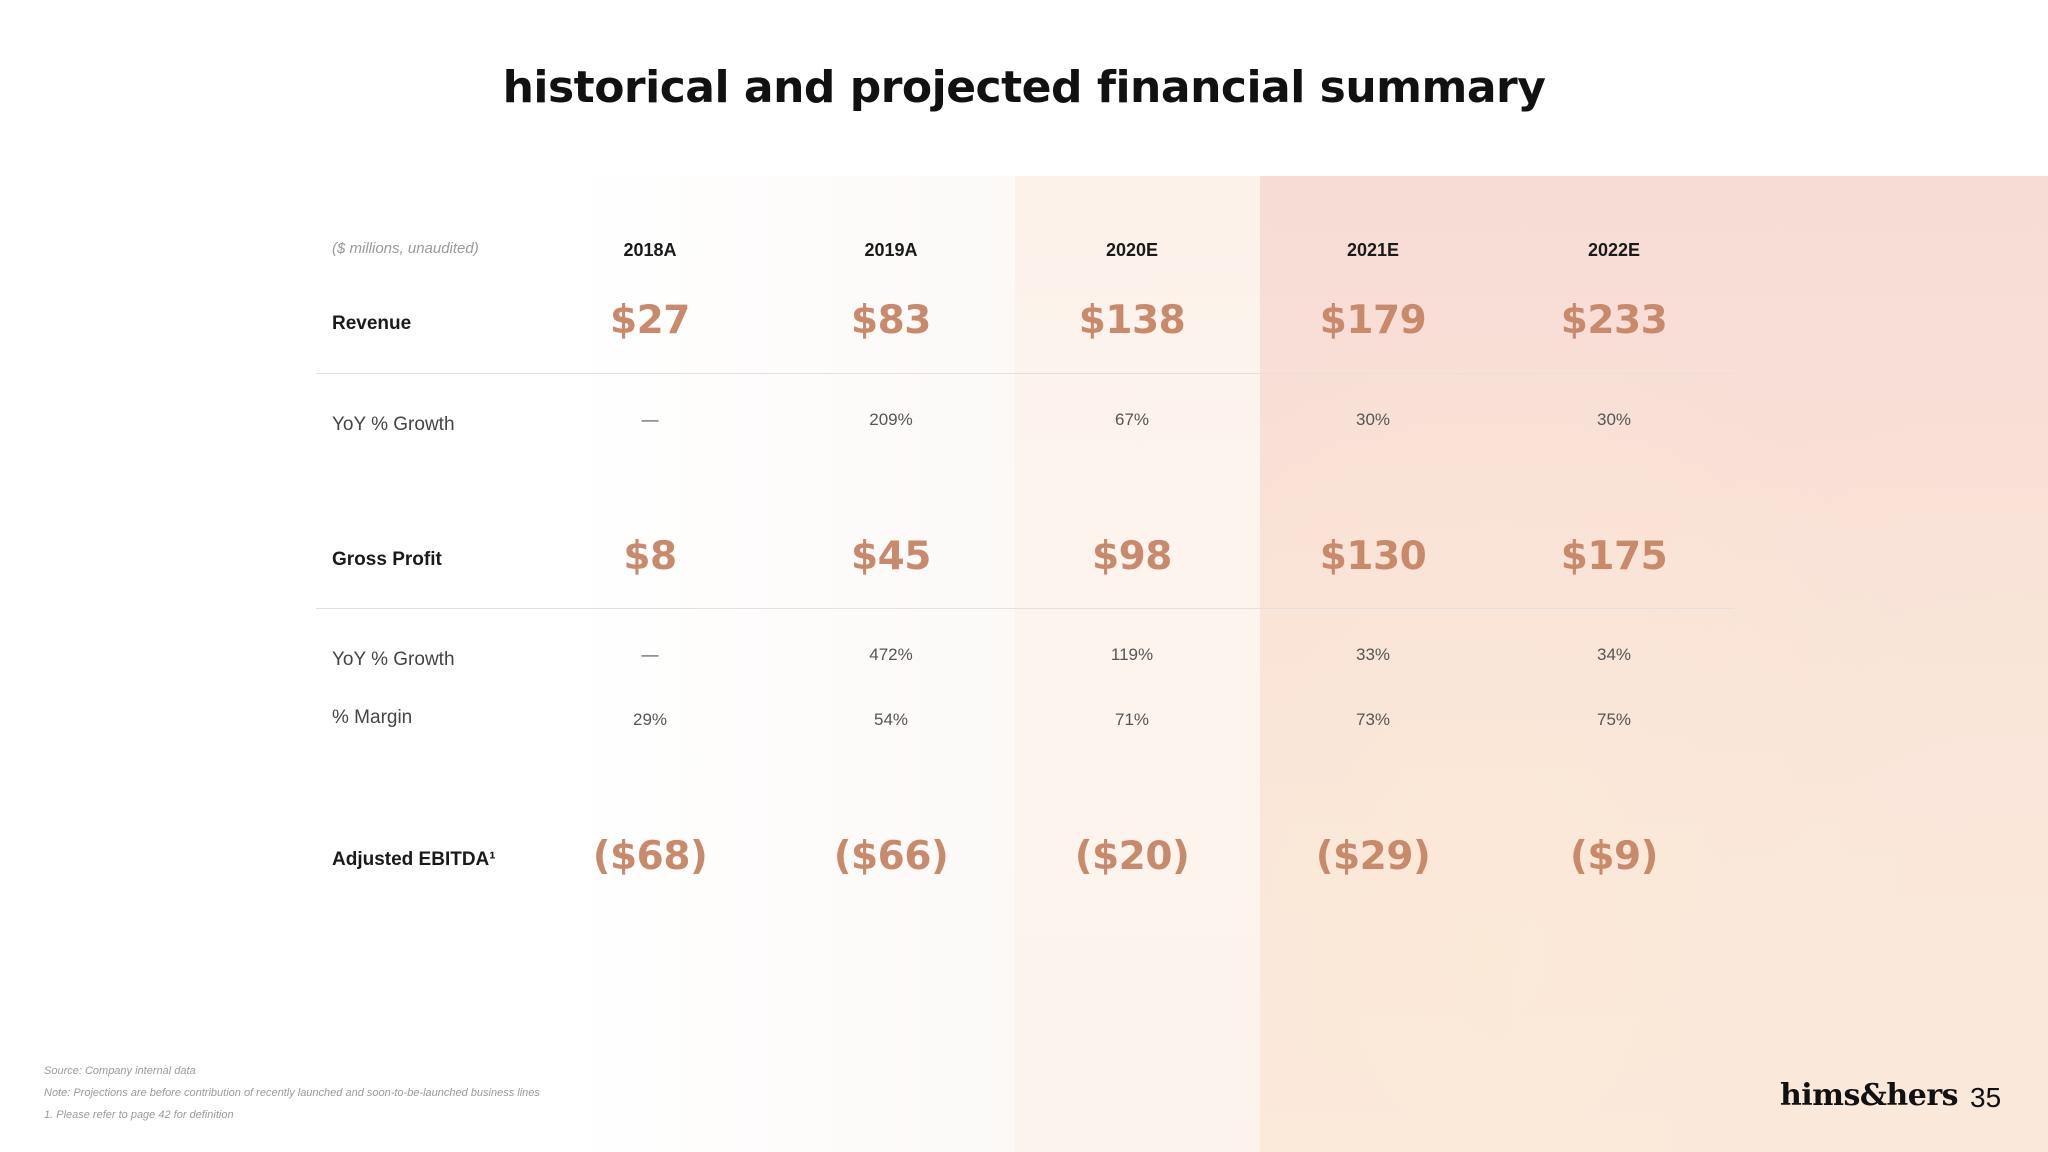 This screenshot has width=2048, height=1152. I want to click on year-header-2018a: 2018A, so click(650, 250).